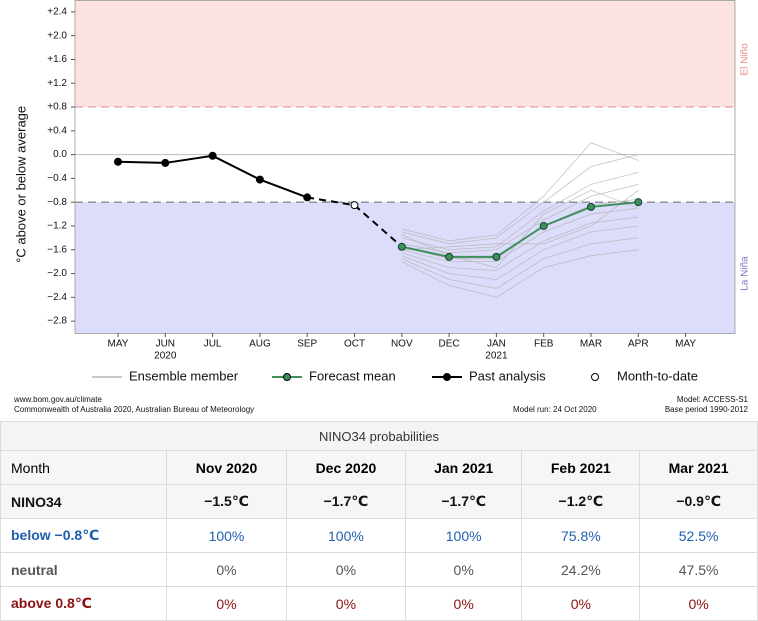 This screenshot has height=621, width=758. I want to click on y-tick-label: −2.0, so click(57, 273).